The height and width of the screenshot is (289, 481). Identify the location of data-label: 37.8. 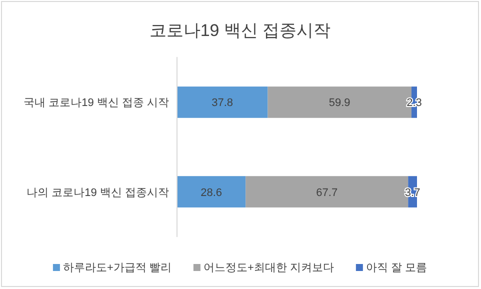
(223, 103).